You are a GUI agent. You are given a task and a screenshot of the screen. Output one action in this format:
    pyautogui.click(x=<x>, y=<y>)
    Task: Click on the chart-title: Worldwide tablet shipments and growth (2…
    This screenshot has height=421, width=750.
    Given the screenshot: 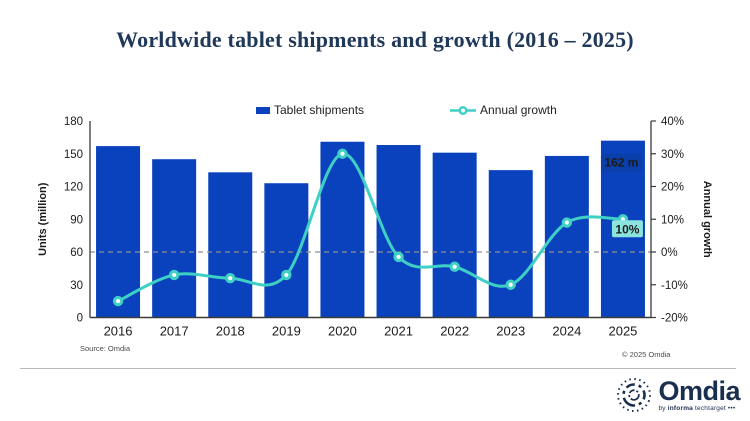 What is the action you would take?
    pyautogui.click(x=375, y=39)
    